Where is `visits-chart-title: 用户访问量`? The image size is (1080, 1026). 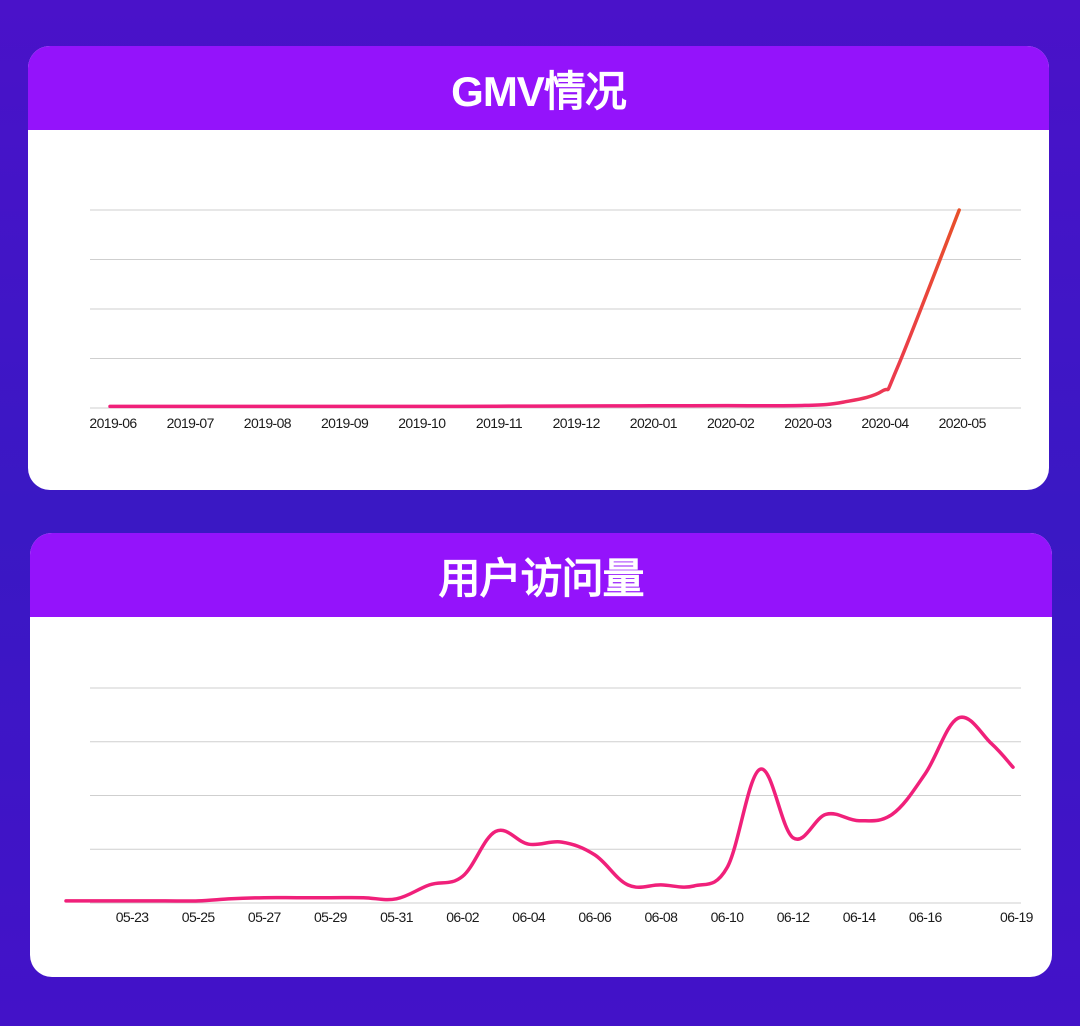 visits-chart-title: 用户访问量 is located at coordinates (541, 578).